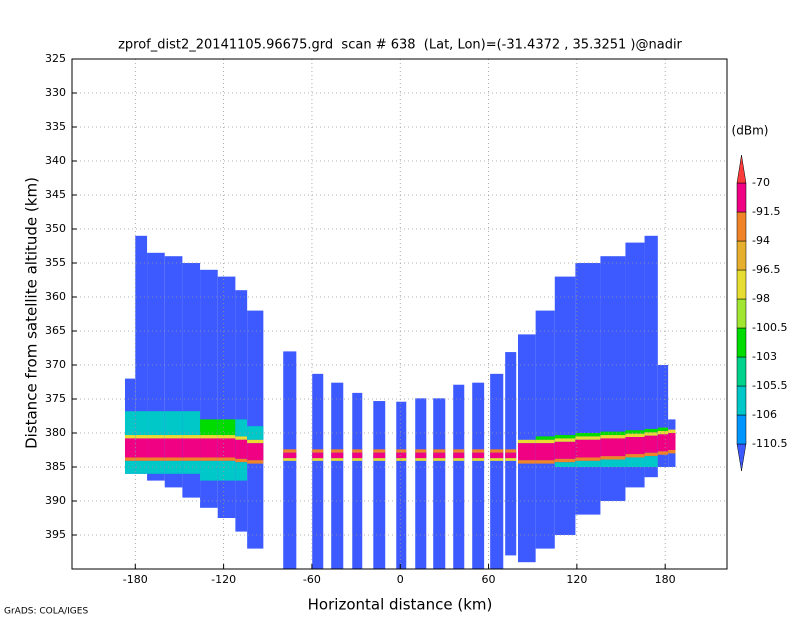 The image size is (800, 618). Describe the element at coordinates (766, 211) in the screenshot. I see `colorbar-tick-label: -91.5` at that location.